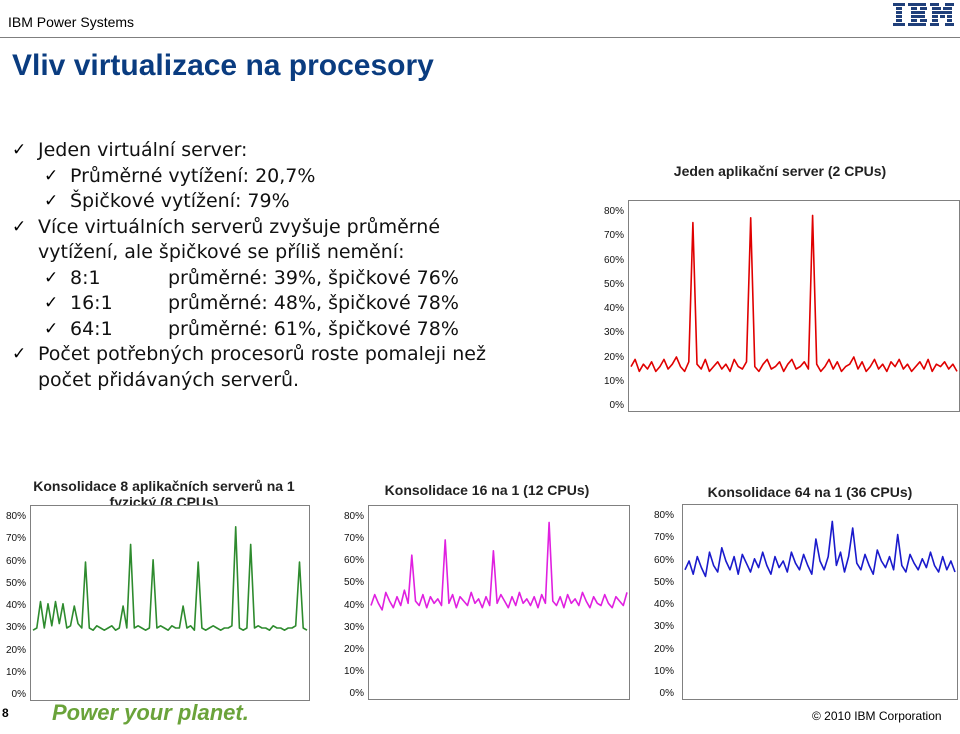 The image size is (960, 734). What do you see at coordinates (923, 14) in the screenshot?
I see `ibm-logo-icon` at bounding box center [923, 14].